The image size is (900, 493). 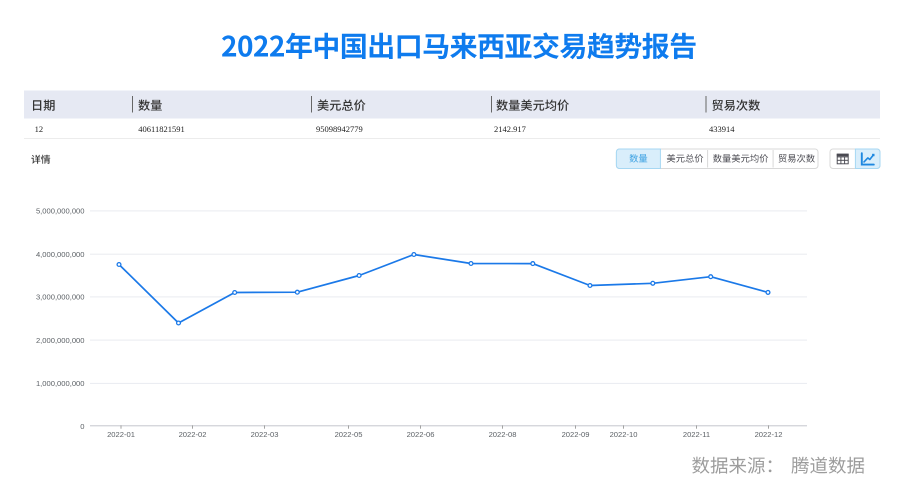 I want to click on svg-text: 95098942779, so click(x=339, y=129).